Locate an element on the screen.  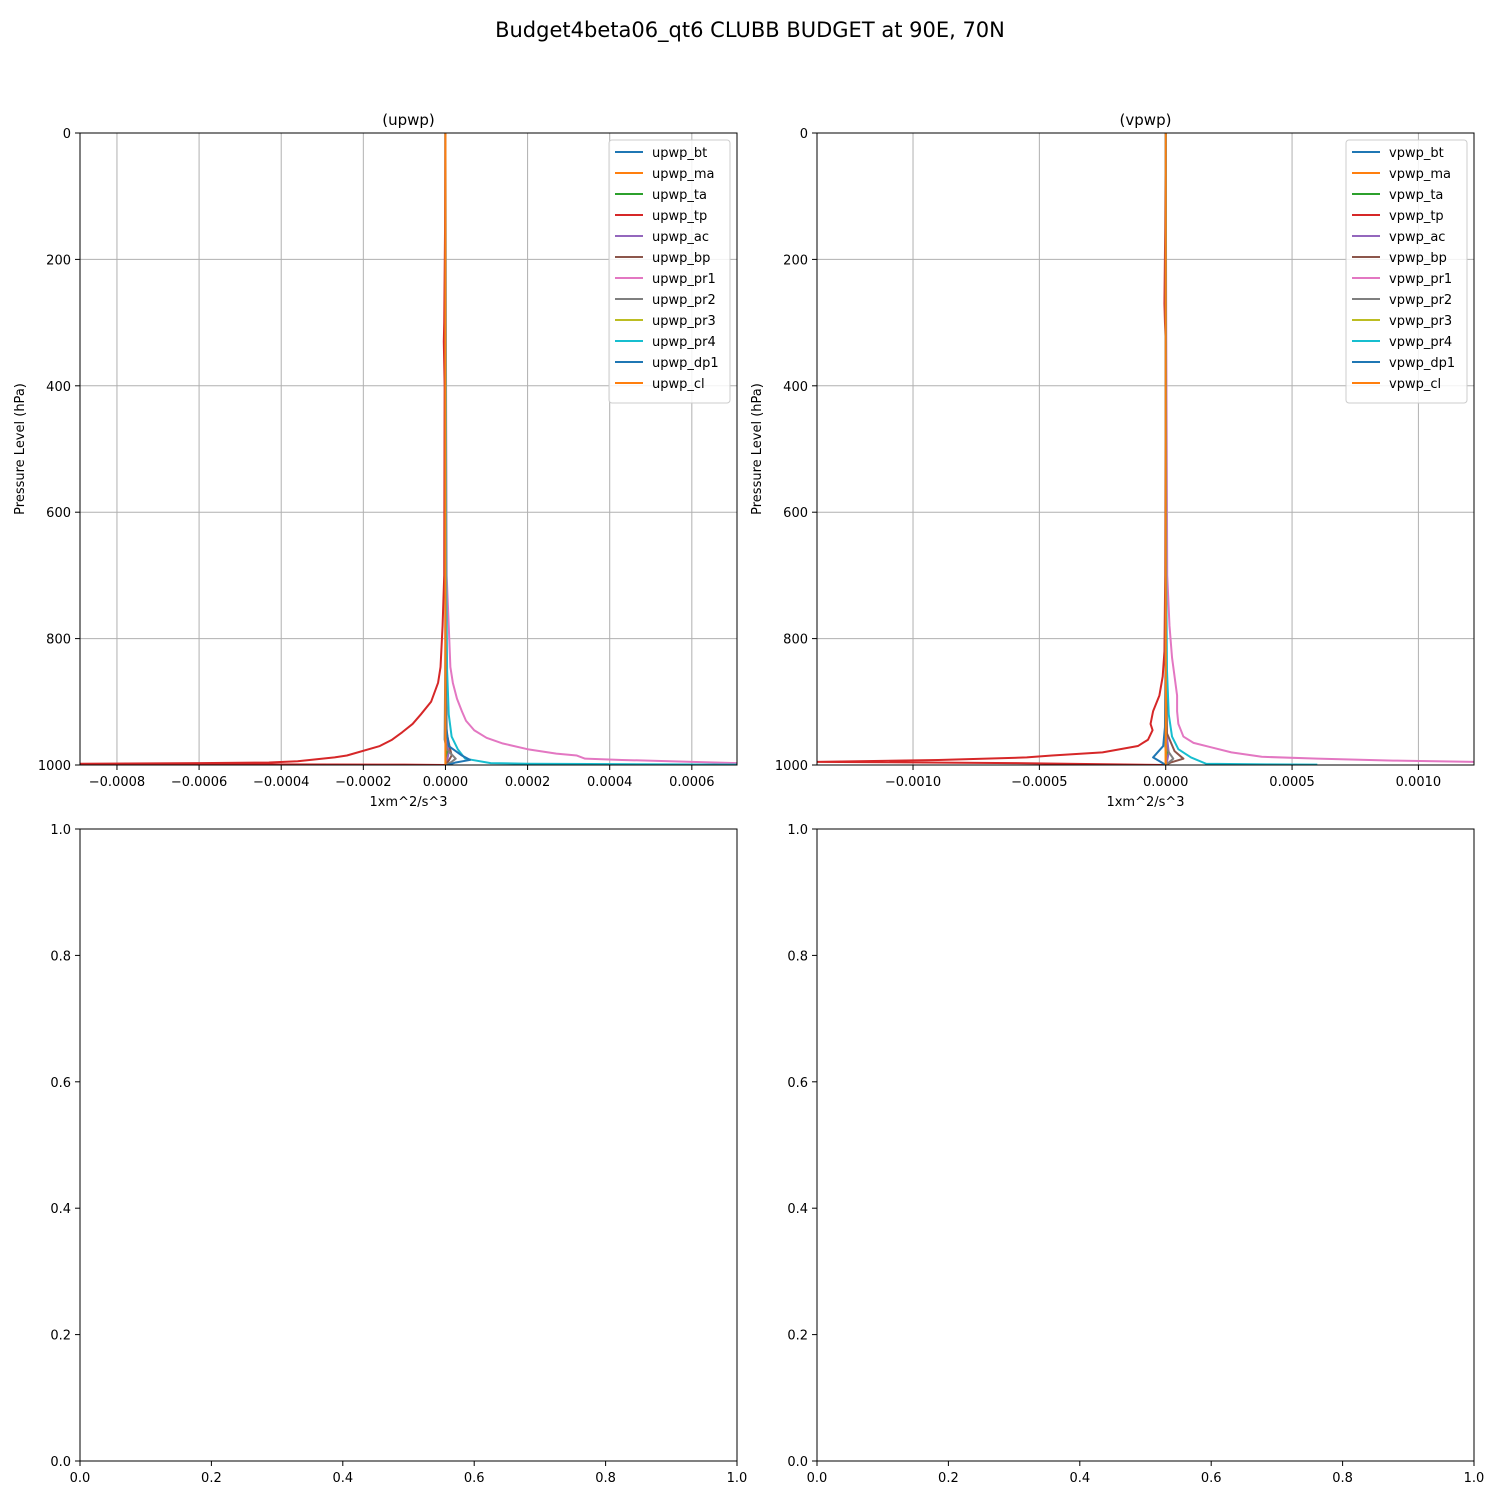
series-line-vpwp_tp is located at coordinates (992, 449).